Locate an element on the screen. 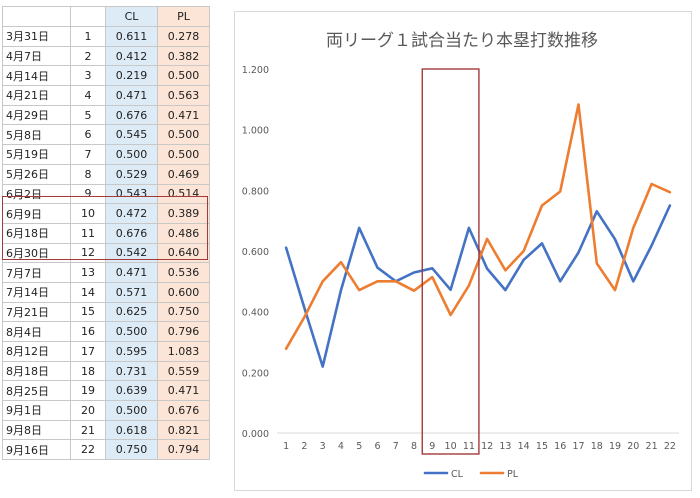 This screenshot has width=700, height=498. y-tick-label: 0.600 is located at coordinates (255, 252).